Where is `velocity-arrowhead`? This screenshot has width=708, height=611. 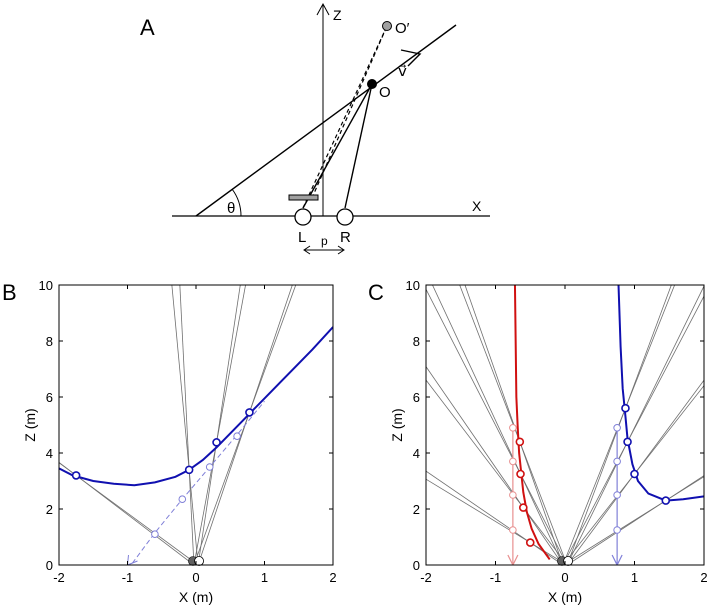 velocity-arrowhead is located at coordinates (411, 58).